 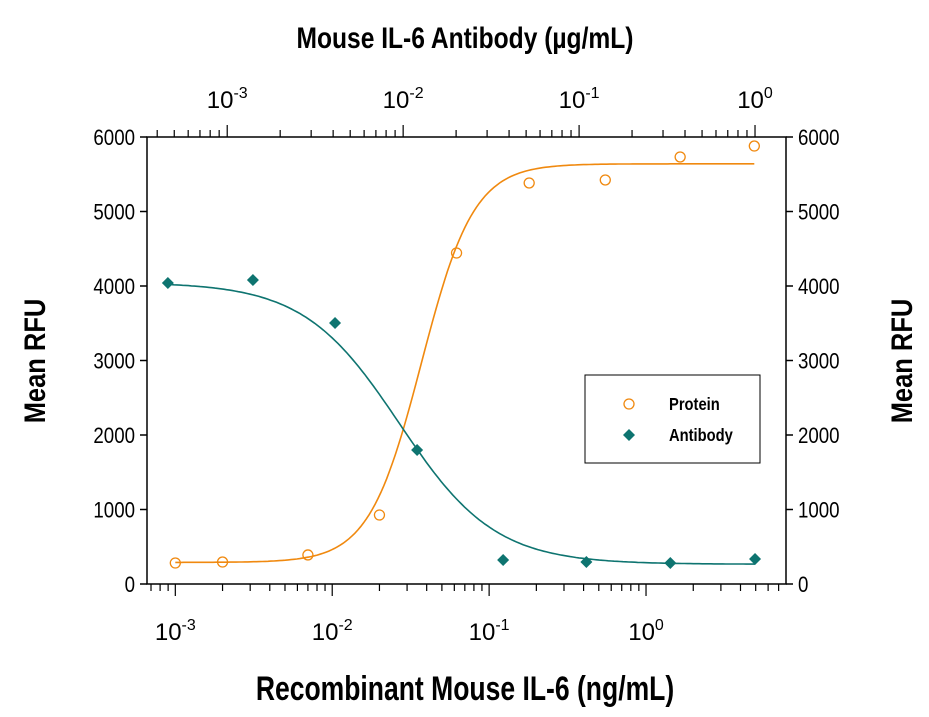 What do you see at coordinates (819, 288) in the screenshot?
I see `y-tick-label-right: 4000` at bounding box center [819, 288].